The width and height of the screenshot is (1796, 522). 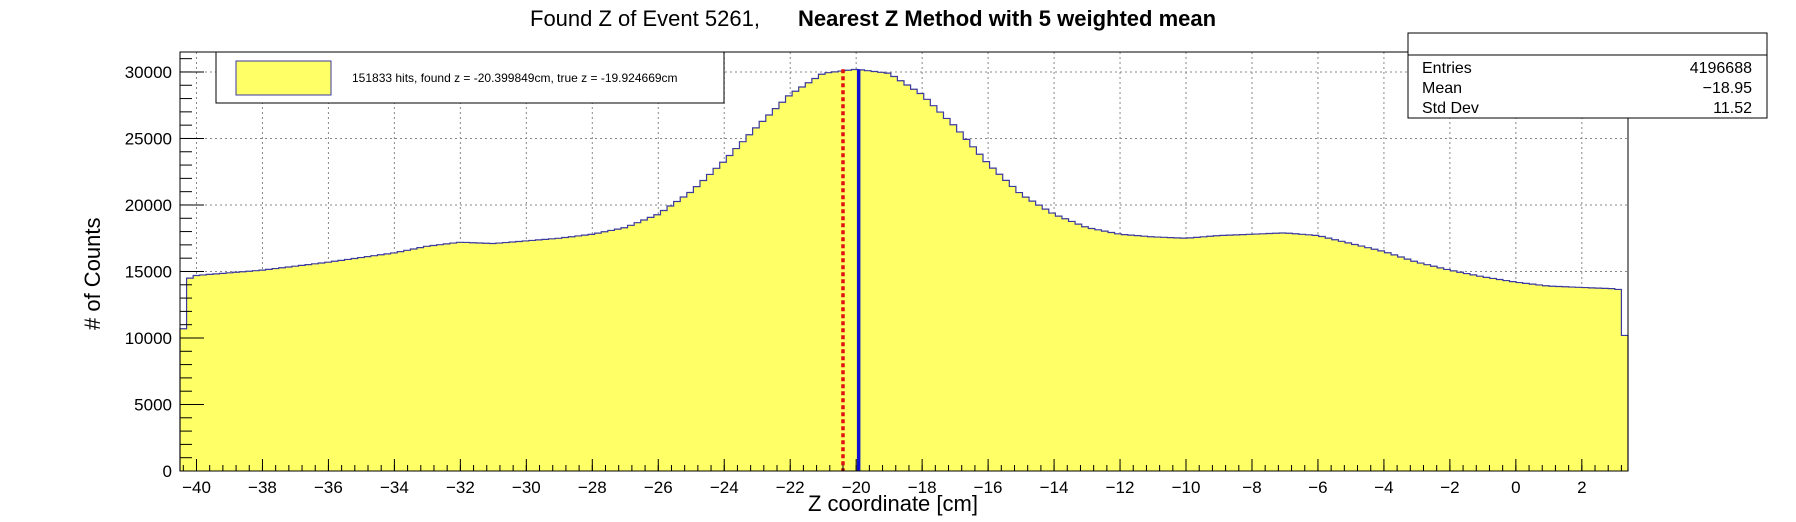 I want to click on stats-box-frame, so click(x=1587, y=75).